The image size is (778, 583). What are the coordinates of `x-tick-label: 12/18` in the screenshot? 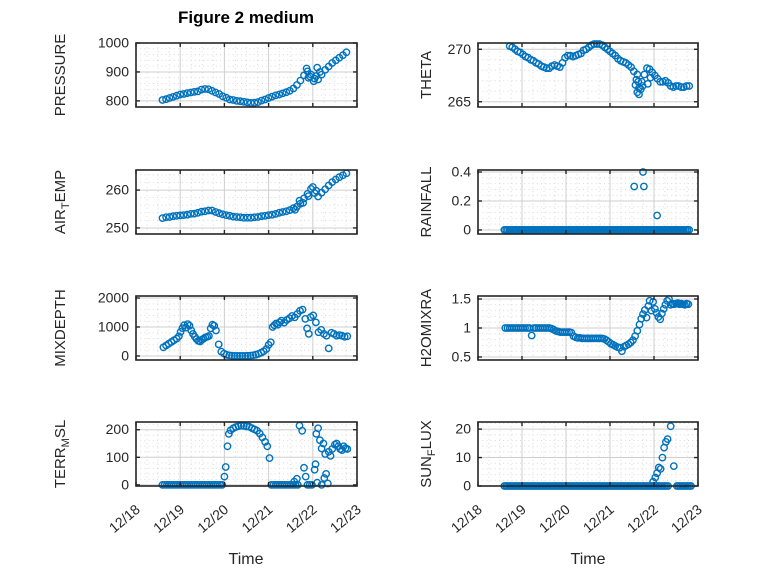 It's located at (466, 518).